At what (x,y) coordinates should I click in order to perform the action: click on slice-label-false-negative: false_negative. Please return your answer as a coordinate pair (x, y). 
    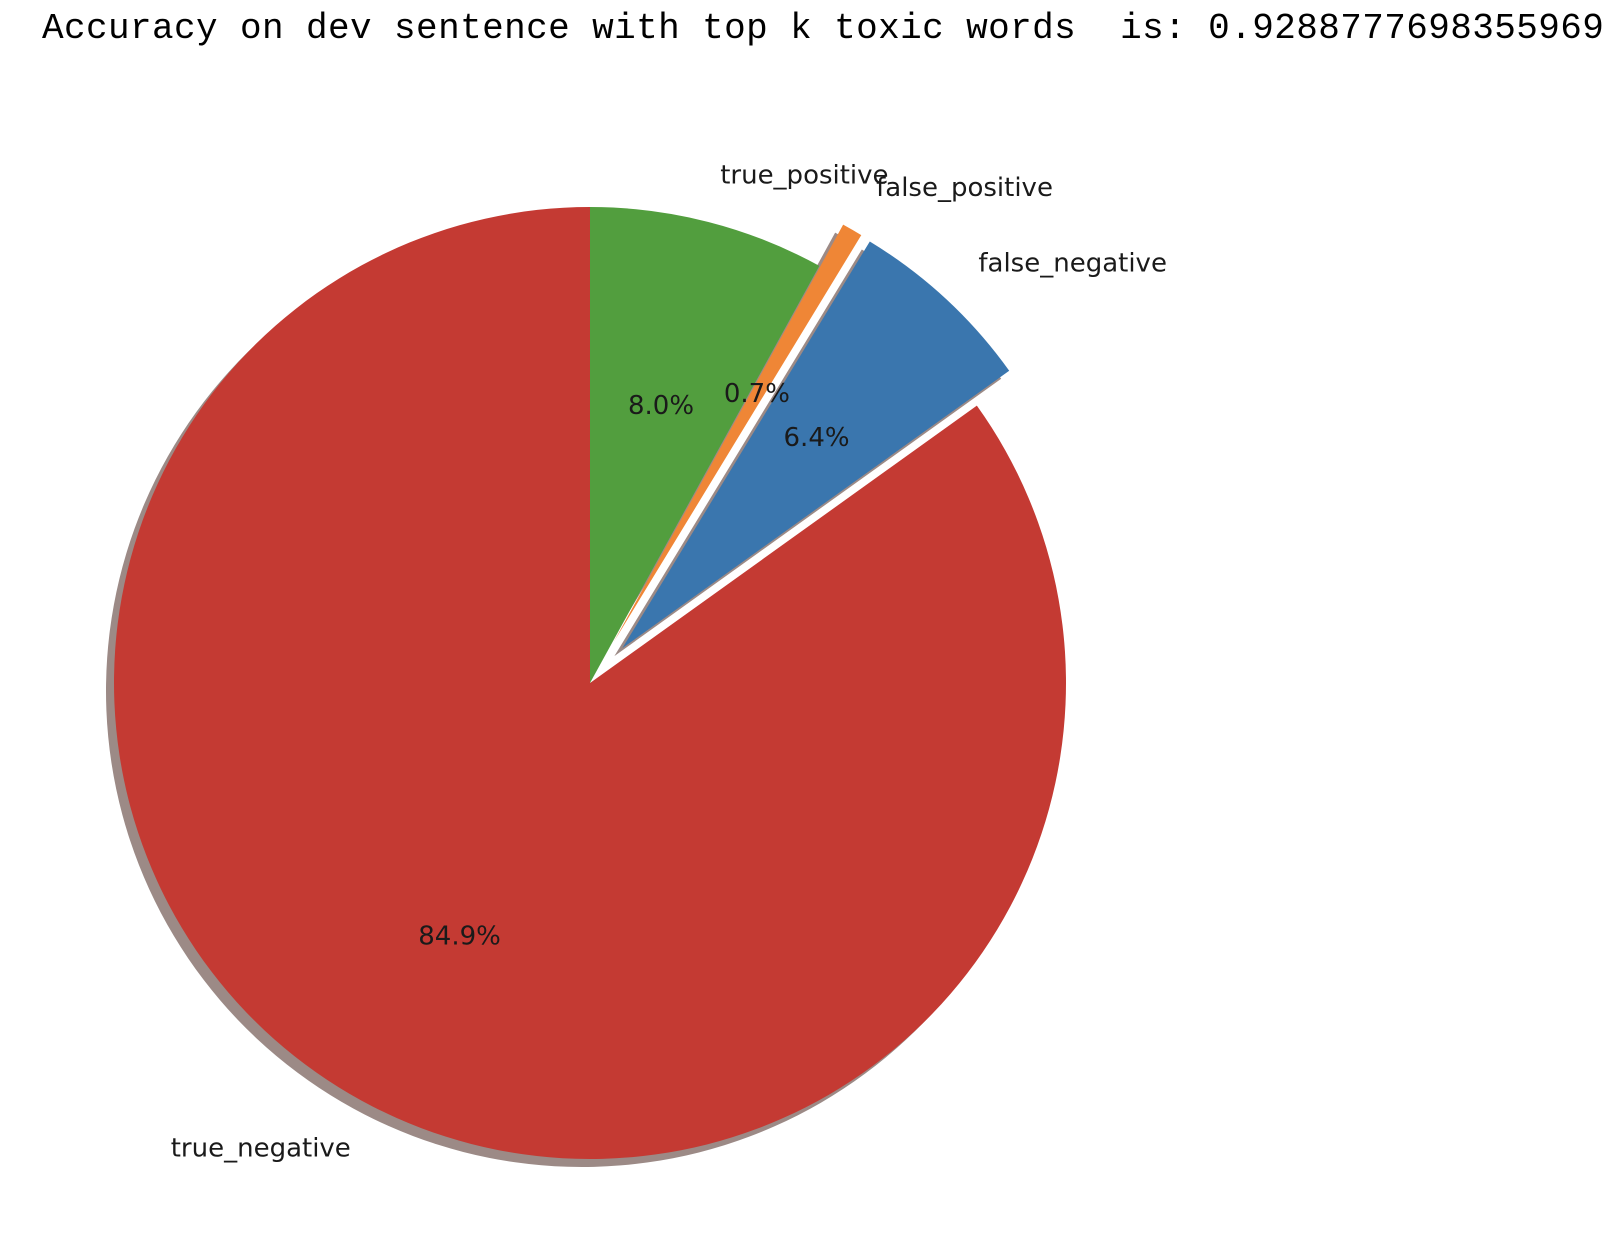
    Looking at the image, I should click on (1072, 264).